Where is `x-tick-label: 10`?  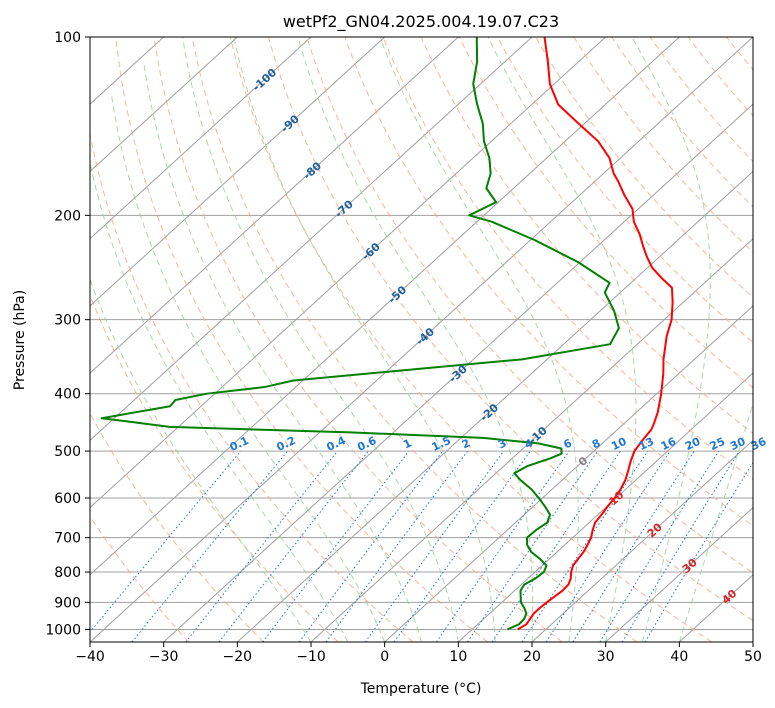 x-tick-label: 10 is located at coordinates (458, 657).